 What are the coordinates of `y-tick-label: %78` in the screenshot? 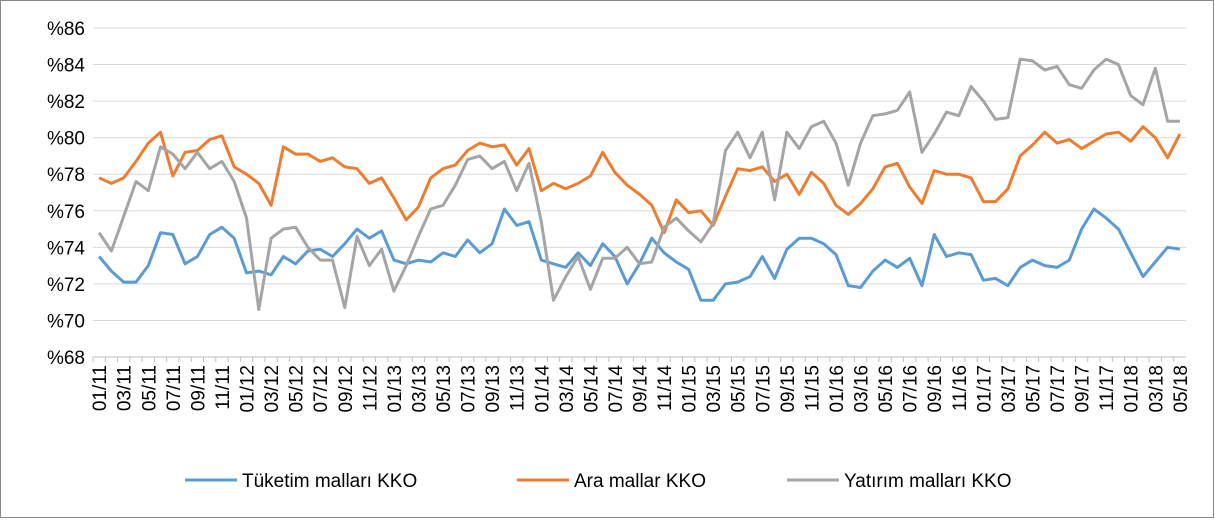 It's located at (66, 175).